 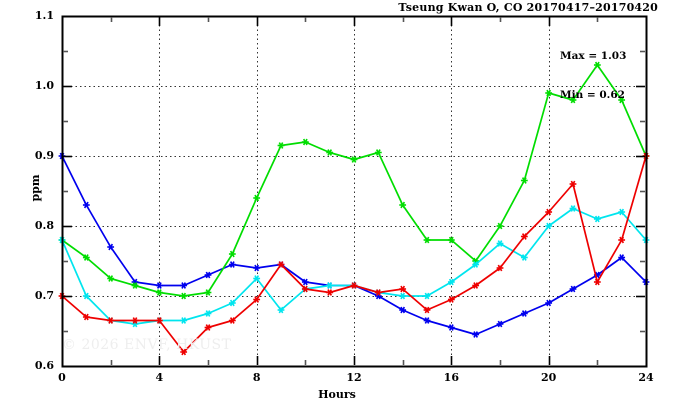 What do you see at coordinates (35, 188) in the screenshot?
I see `y-axis-label: ppm` at bounding box center [35, 188].